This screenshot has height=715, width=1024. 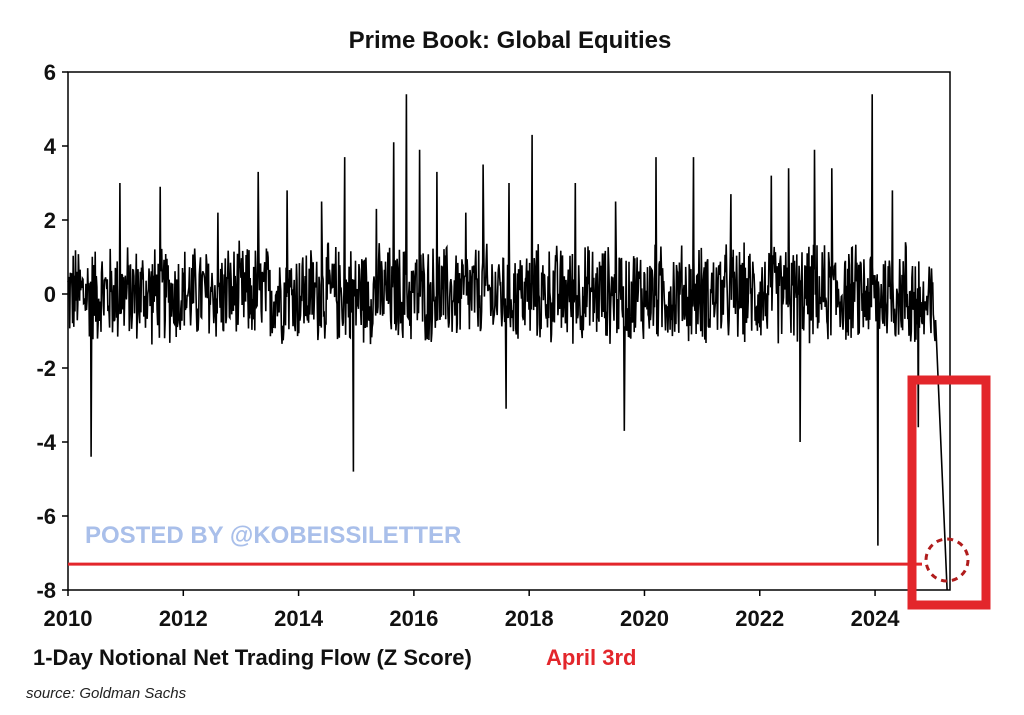 What do you see at coordinates (949, 492) in the screenshot?
I see `highlight-box` at bounding box center [949, 492].